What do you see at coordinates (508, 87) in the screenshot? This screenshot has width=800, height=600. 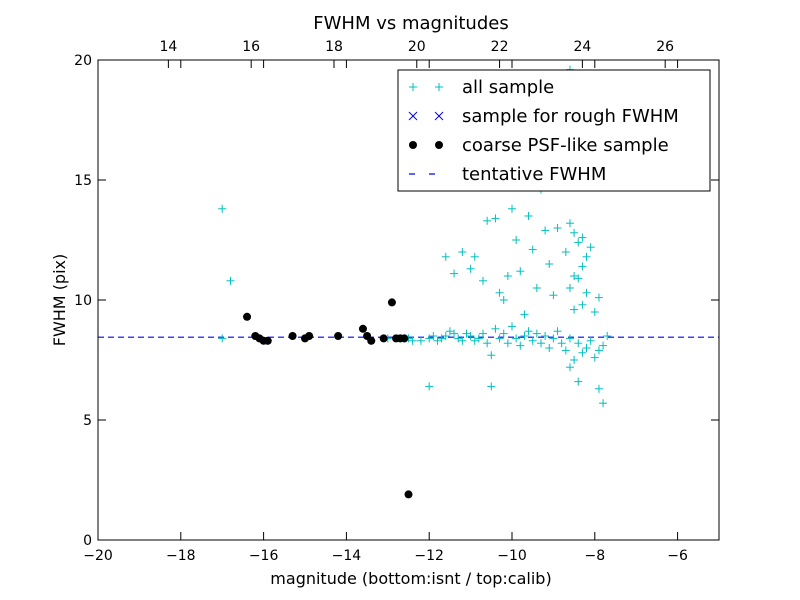 I see `legend-label: all sample` at bounding box center [508, 87].